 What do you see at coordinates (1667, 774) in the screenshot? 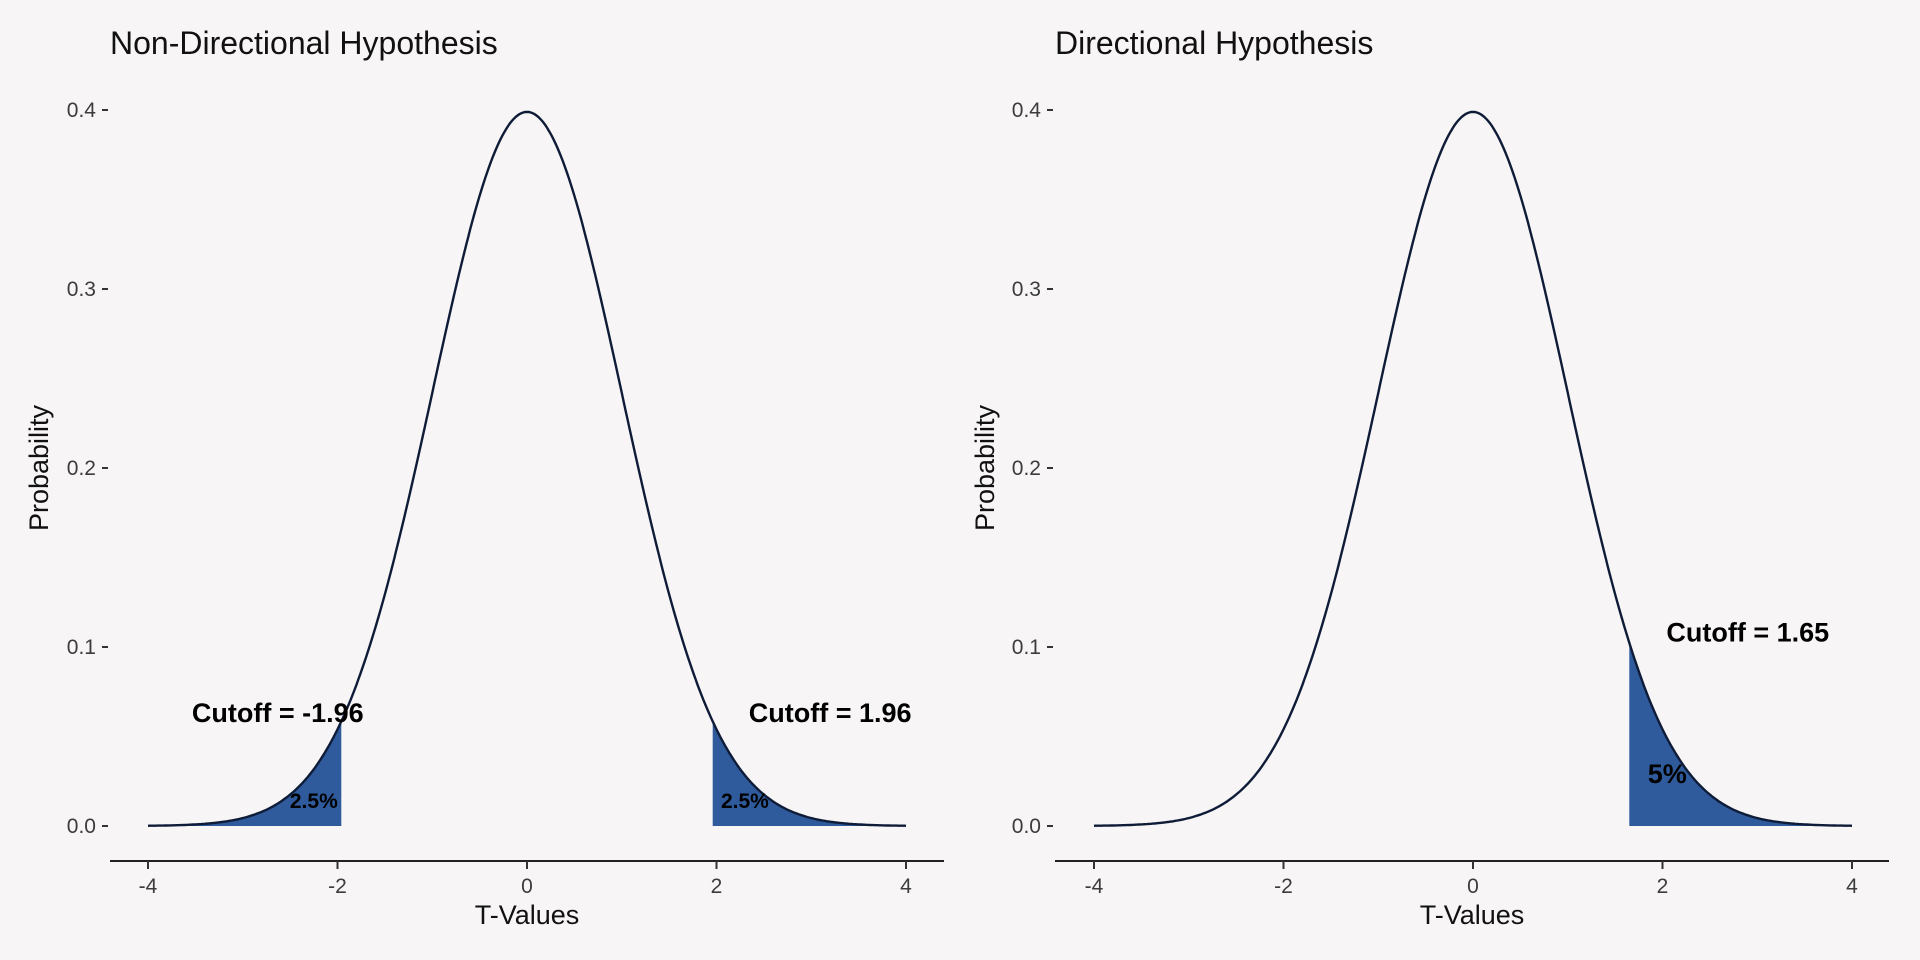
I see `annotation-label: 5%` at bounding box center [1667, 774].